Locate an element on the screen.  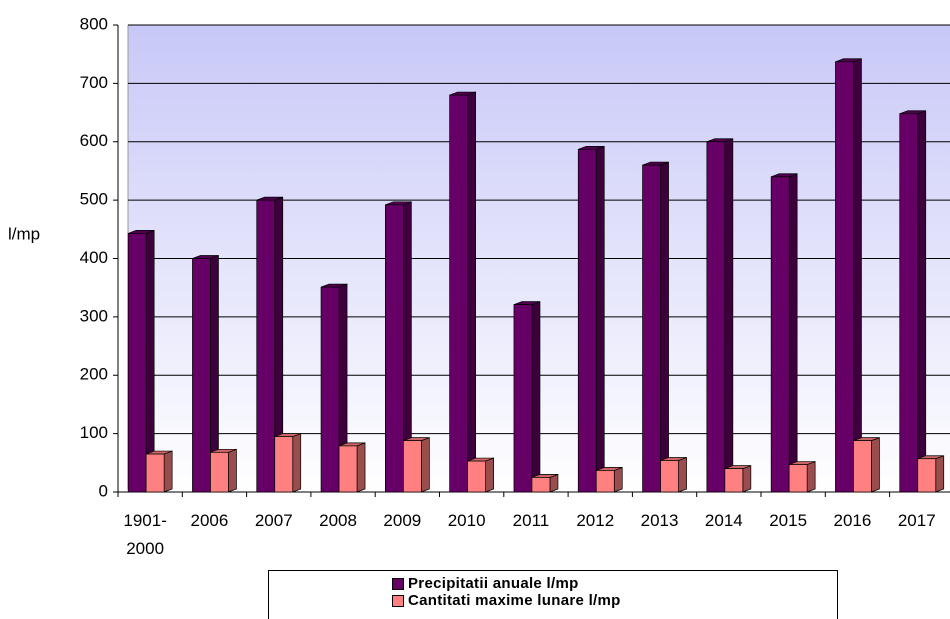
x-tick-label: 2016 is located at coordinates (852, 520).